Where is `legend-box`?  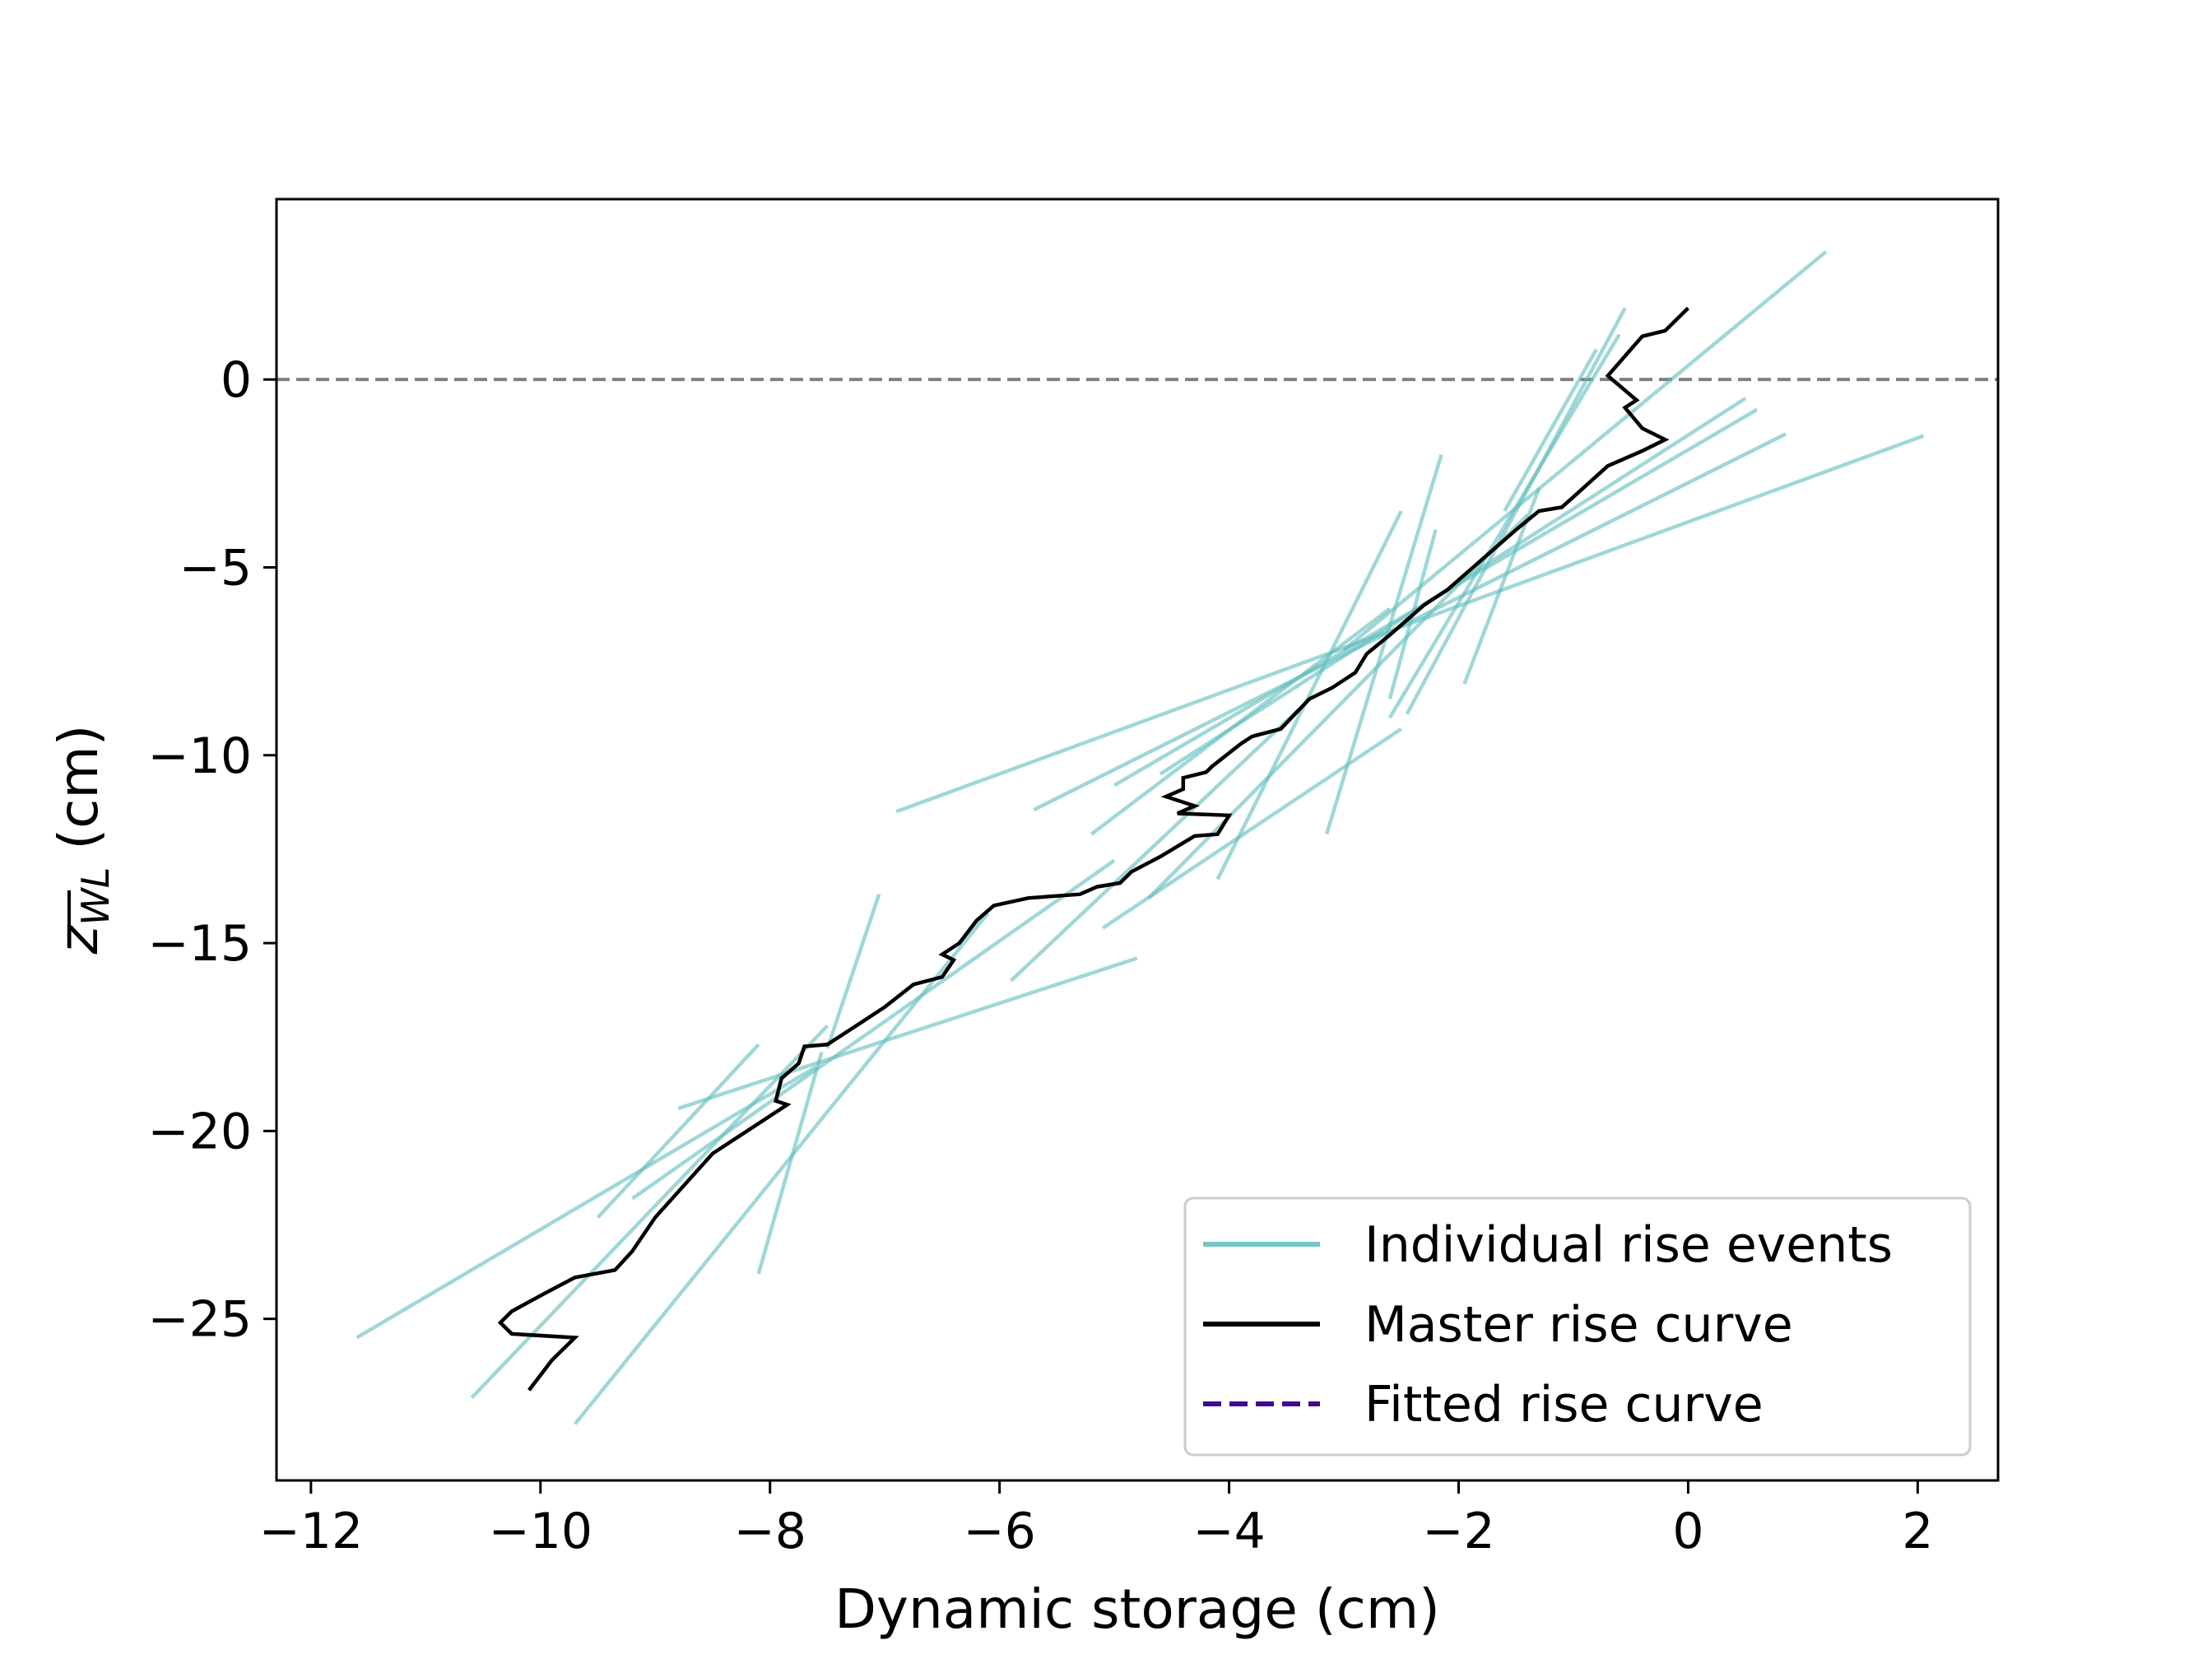 legend-box is located at coordinates (1577, 1327).